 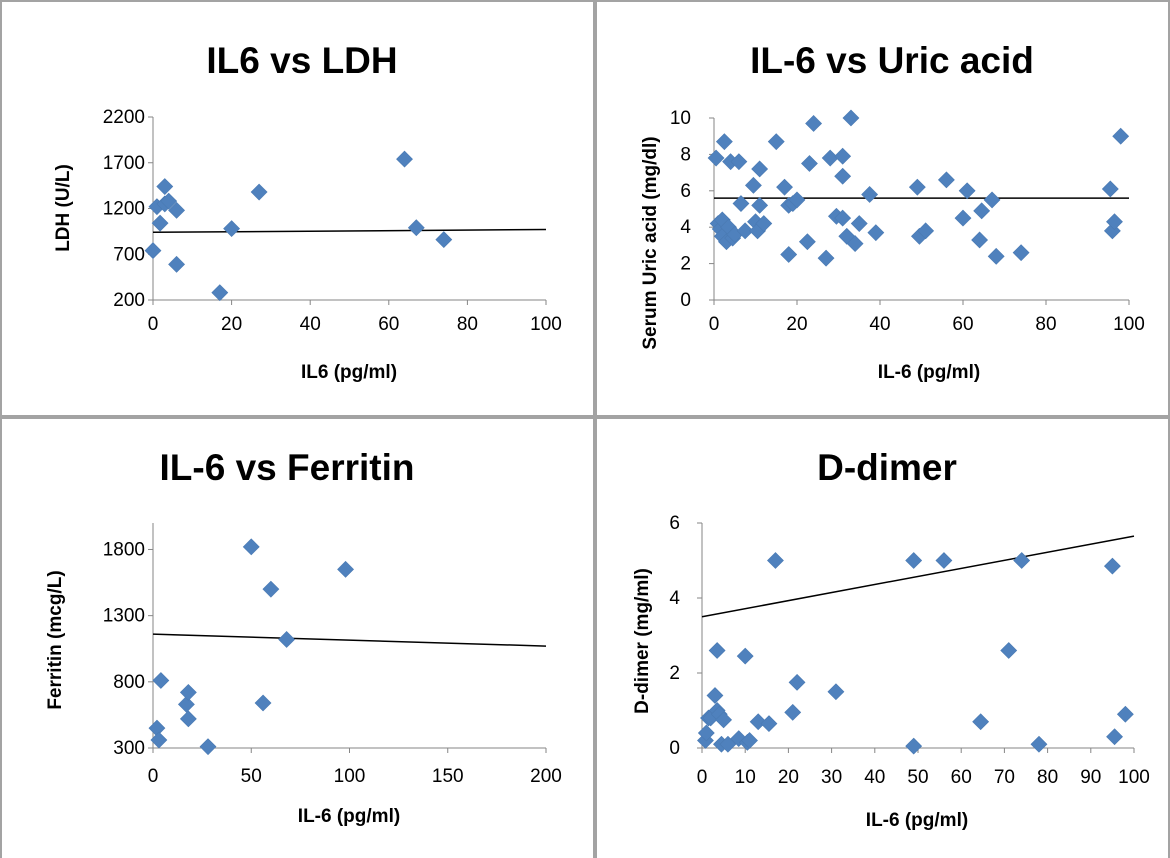 What do you see at coordinates (124, 549) in the screenshot?
I see `y-tick-label: 1800` at bounding box center [124, 549].